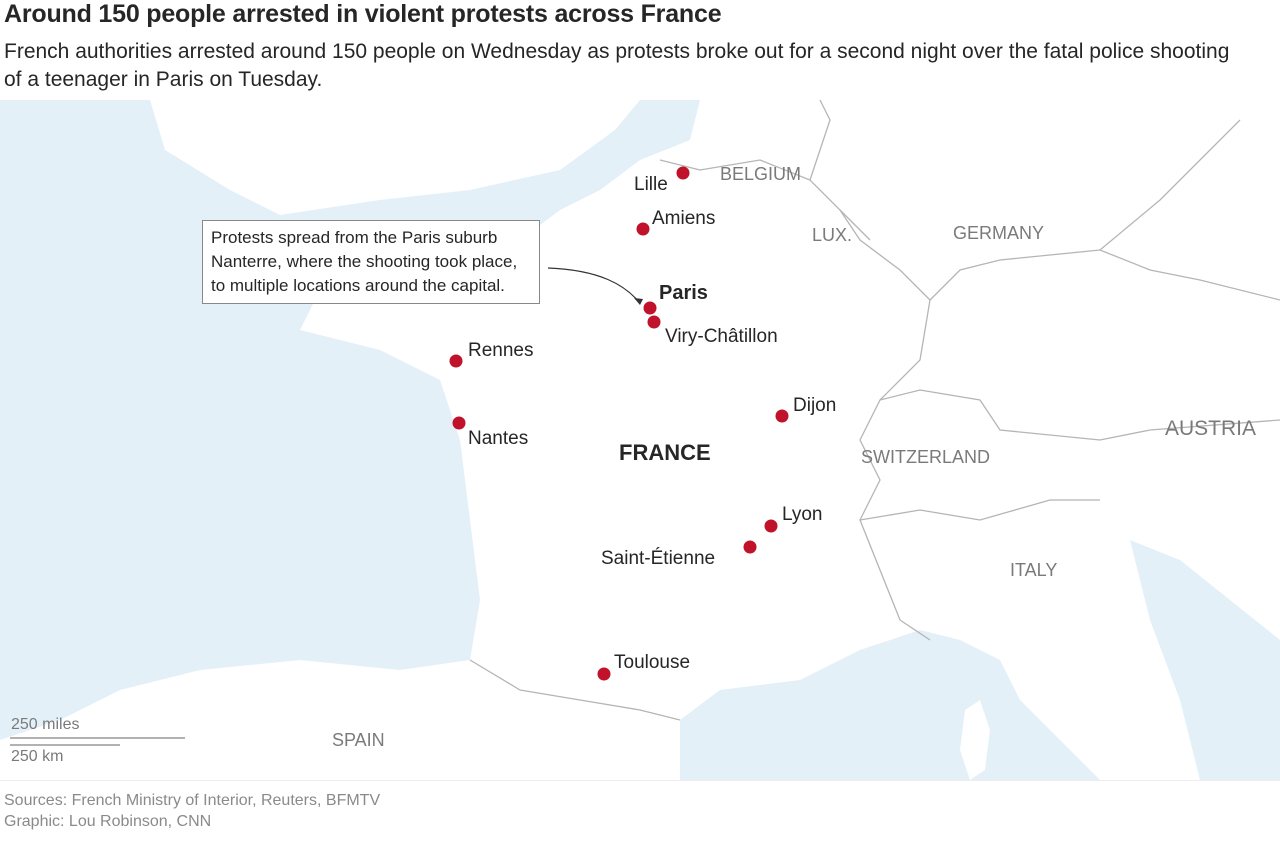  What do you see at coordinates (652, 662) in the screenshot?
I see `city-label-toulouse: Toulouse` at bounding box center [652, 662].